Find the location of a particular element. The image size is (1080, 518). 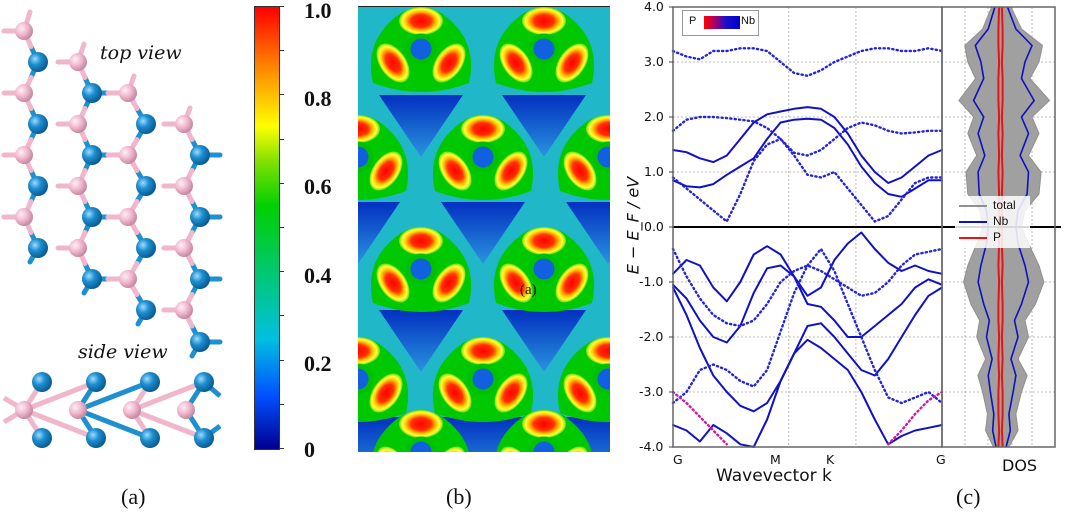

dos-axes-frame is located at coordinates (998, 227).